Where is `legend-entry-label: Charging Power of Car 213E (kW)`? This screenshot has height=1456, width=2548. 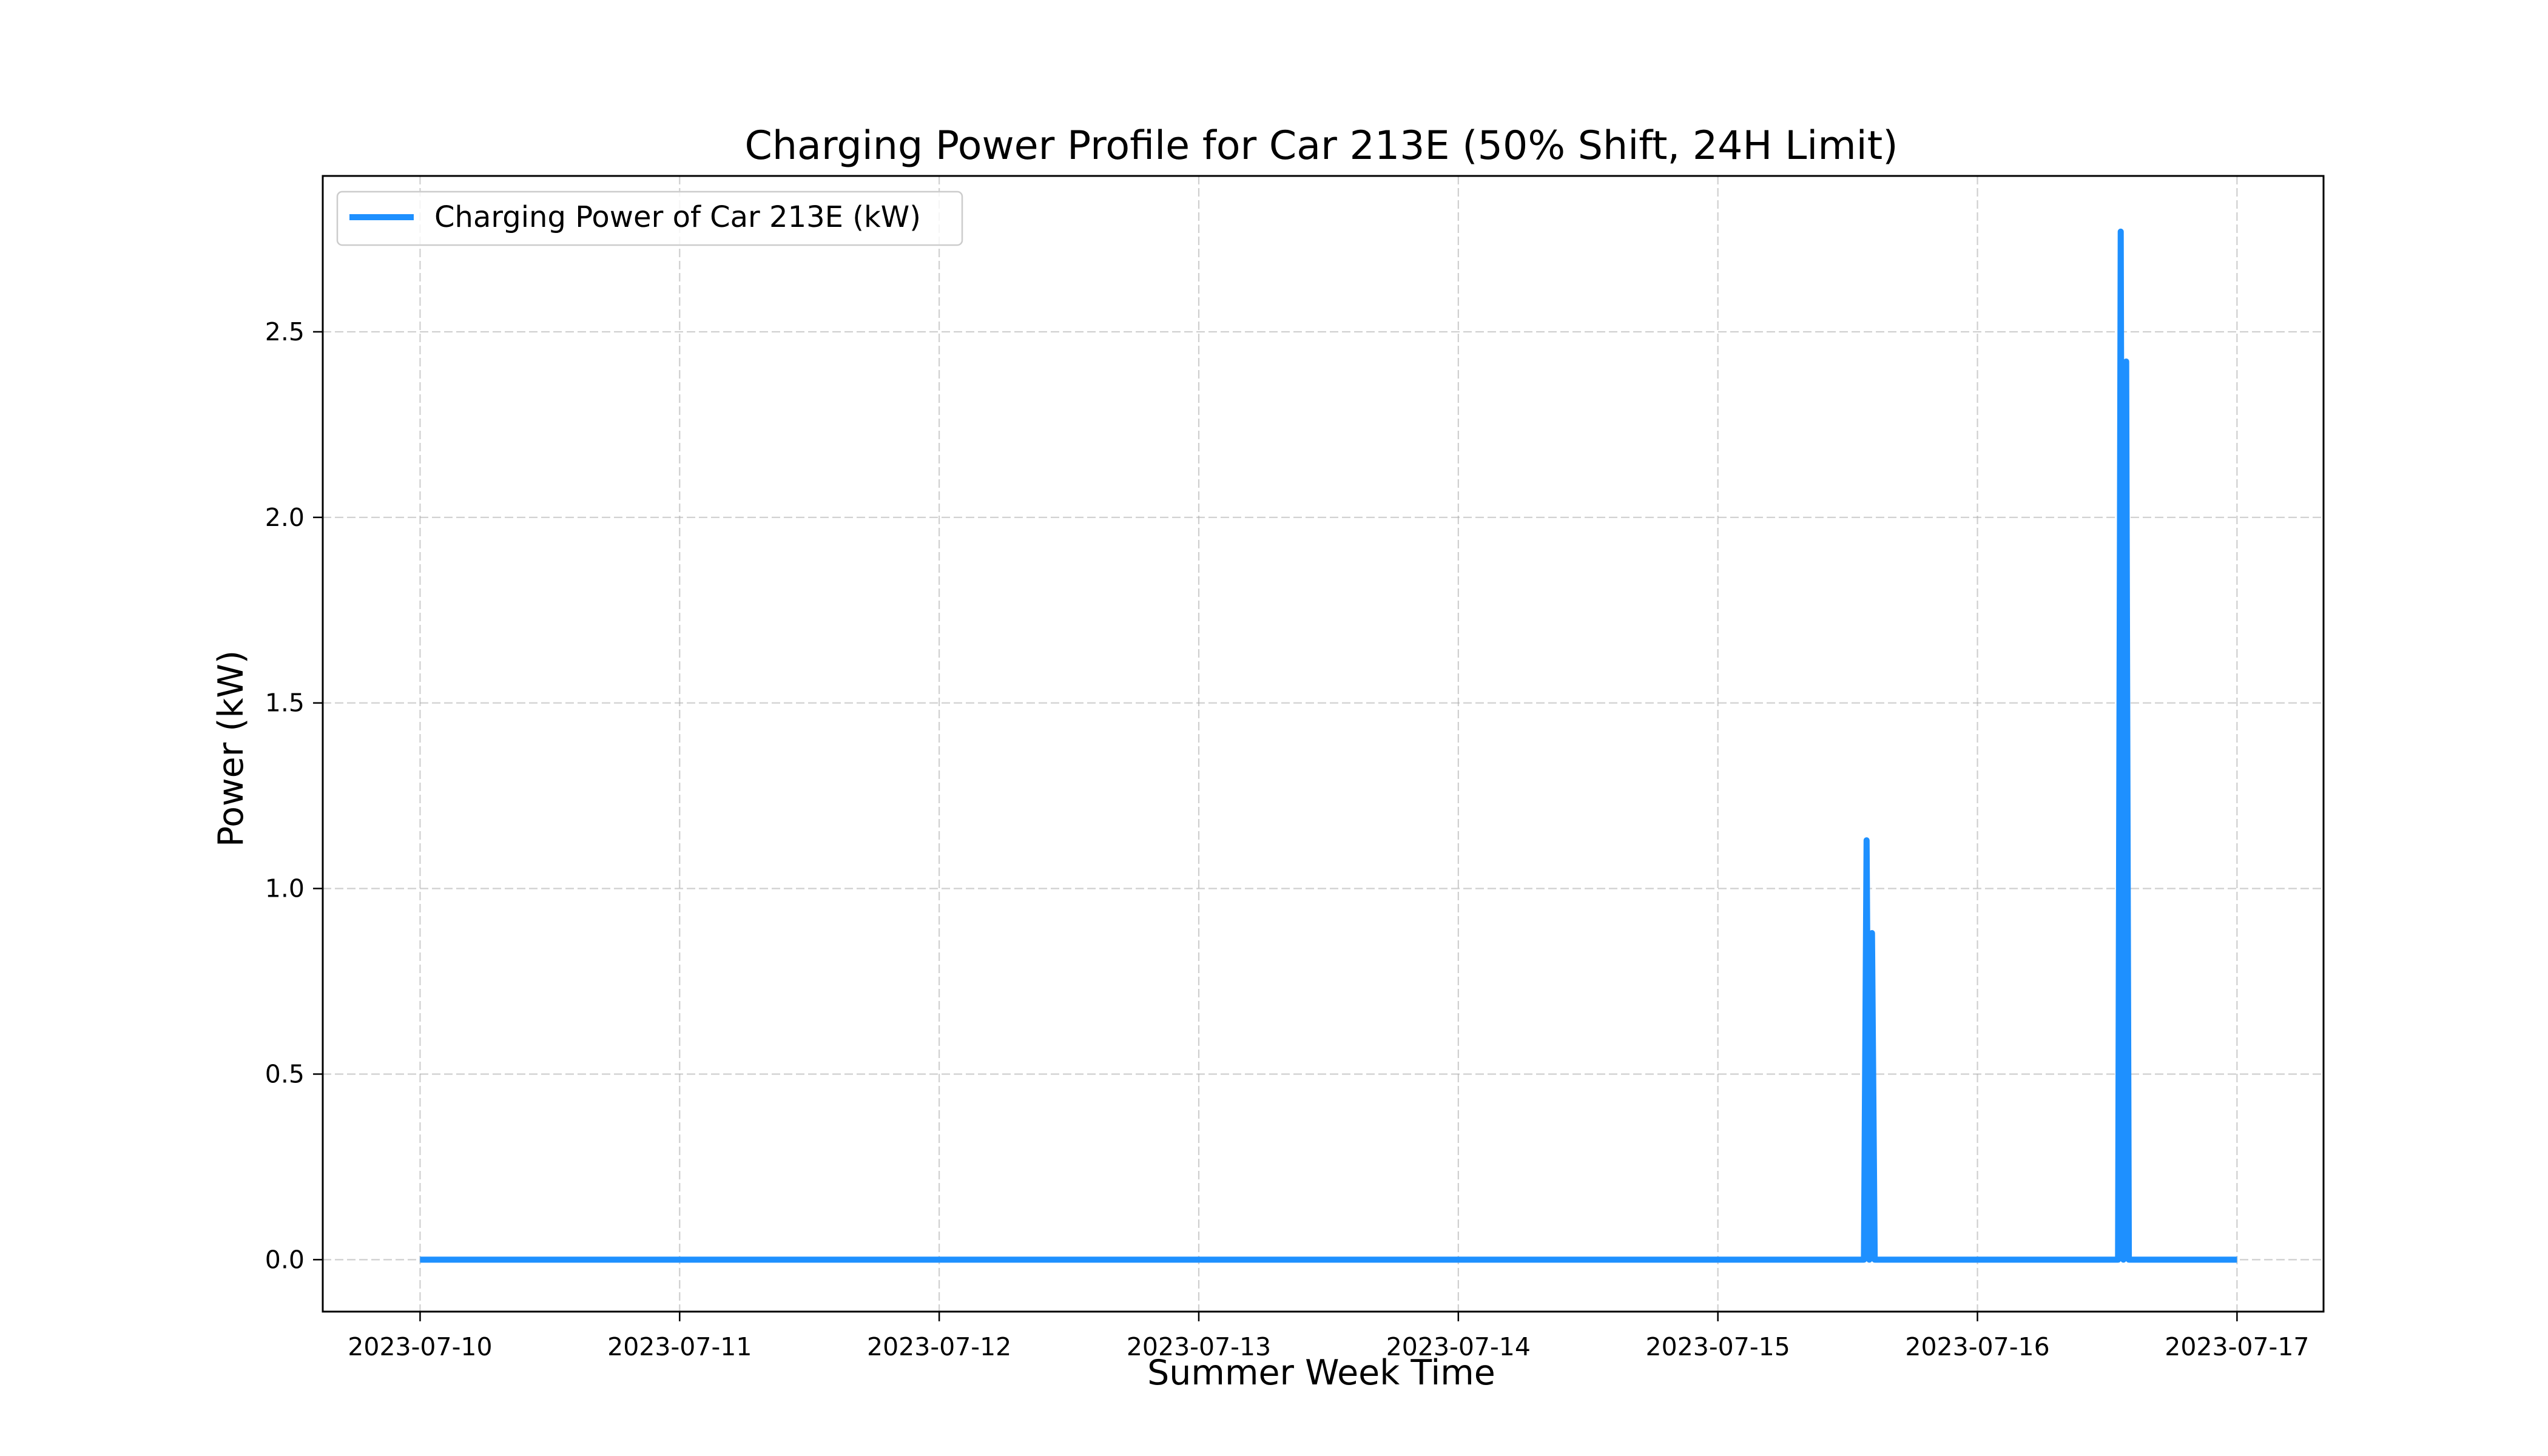
legend-entry-label: Charging Power of Car 213E (kW) is located at coordinates (677, 217).